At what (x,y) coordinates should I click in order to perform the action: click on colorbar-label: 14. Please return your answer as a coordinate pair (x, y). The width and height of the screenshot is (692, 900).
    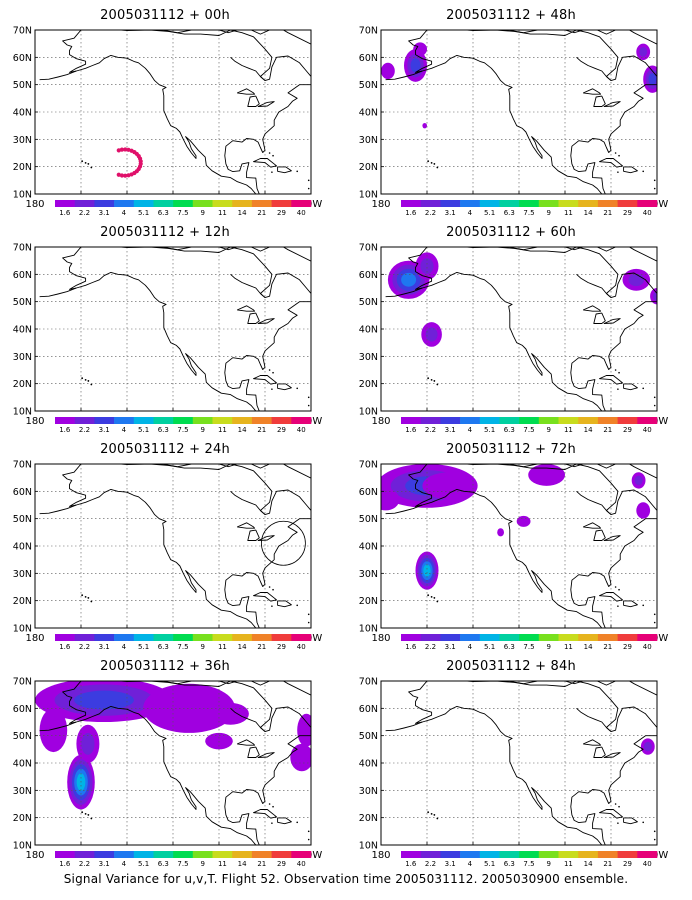
    Looking at the image, I should click on (588, 647).